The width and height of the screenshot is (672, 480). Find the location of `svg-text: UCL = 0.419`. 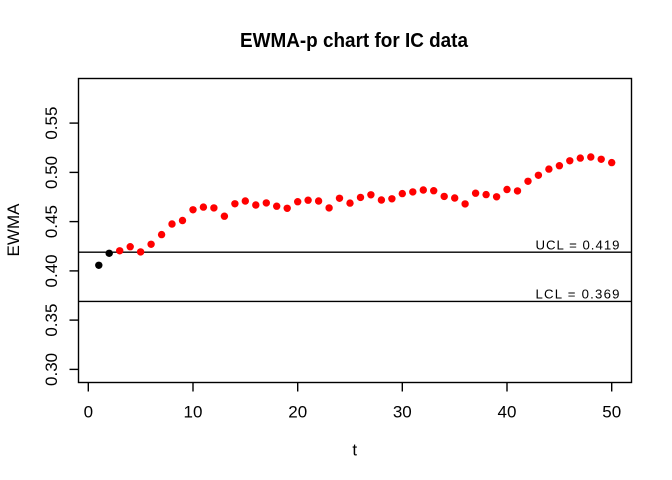

svg-text: UCL = 0.419 is located at coordinates (578, 245).